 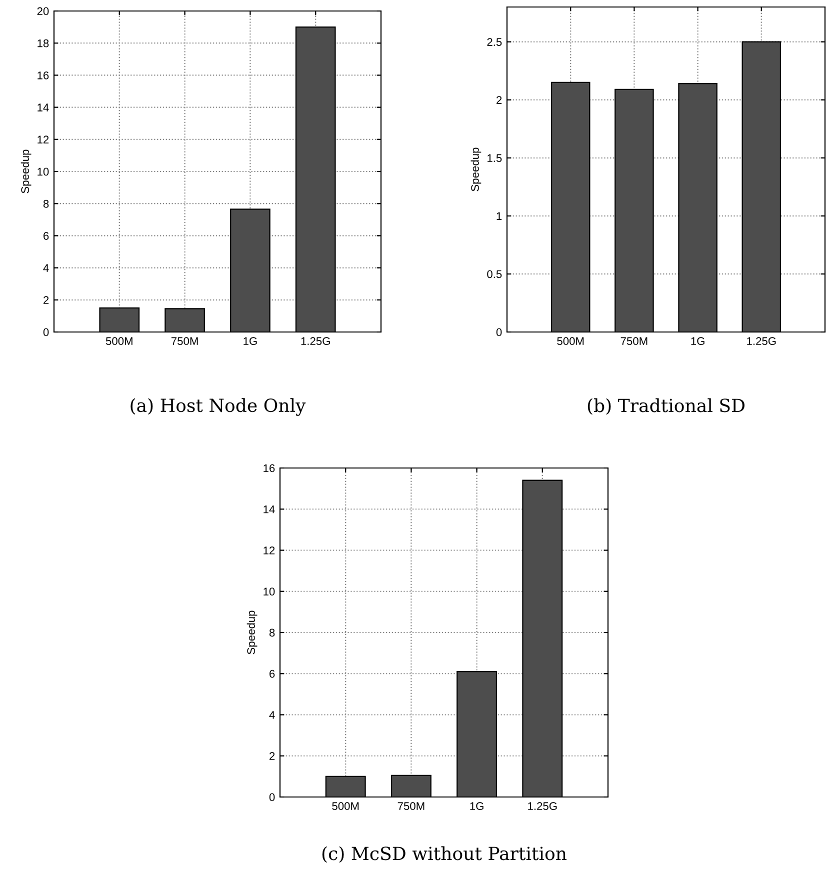 I want to click on y-tick-label: 2.5, so click(x=494, y=42).